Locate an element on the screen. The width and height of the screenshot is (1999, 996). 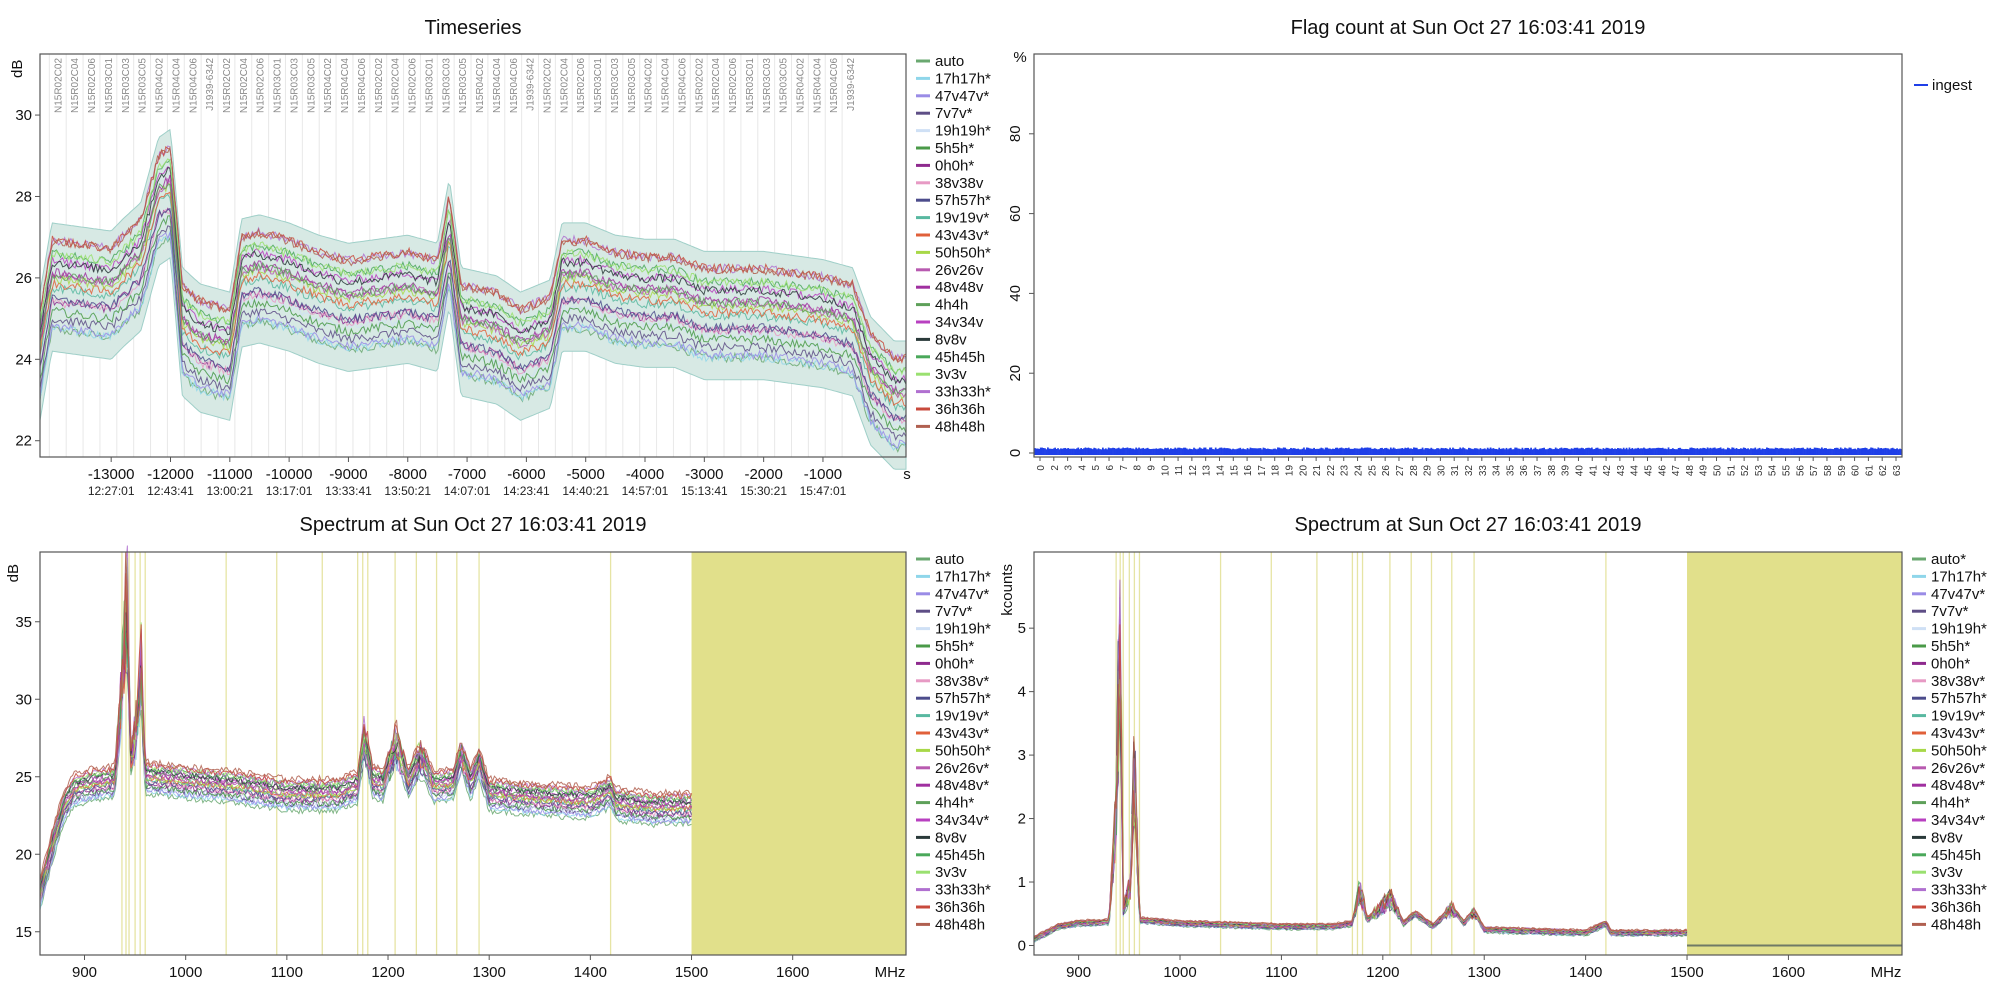
legend-label: 26v26v is located at coordinates (959, 270).